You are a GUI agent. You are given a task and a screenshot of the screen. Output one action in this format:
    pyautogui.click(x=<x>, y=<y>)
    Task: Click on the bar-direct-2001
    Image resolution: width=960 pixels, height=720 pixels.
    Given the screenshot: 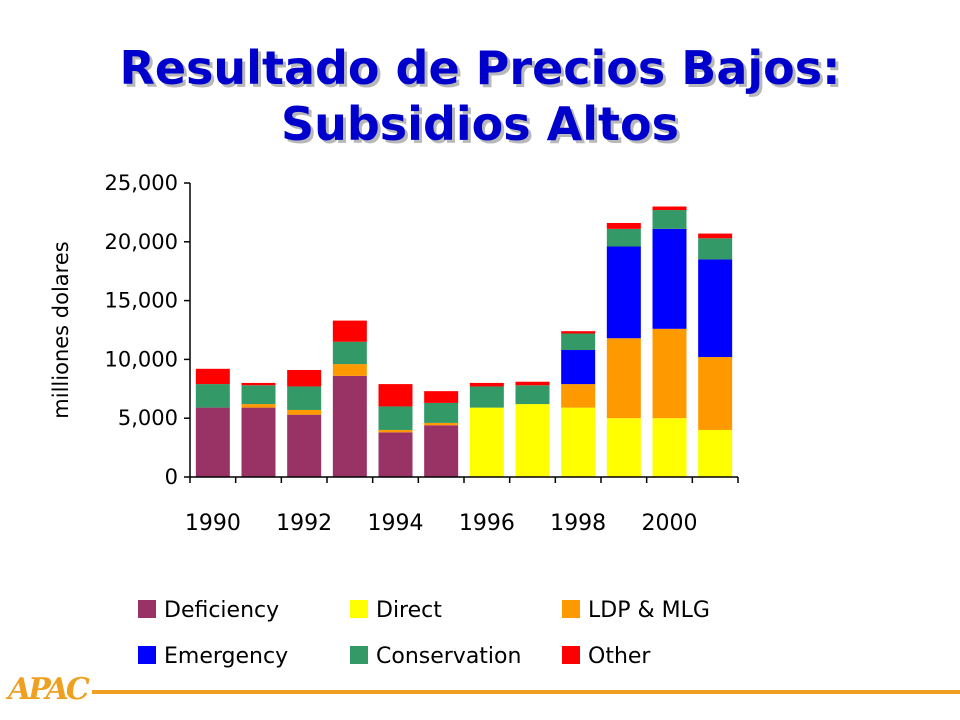 What is the action you would take?
    pyautogui.click(x=715, y=453)
    